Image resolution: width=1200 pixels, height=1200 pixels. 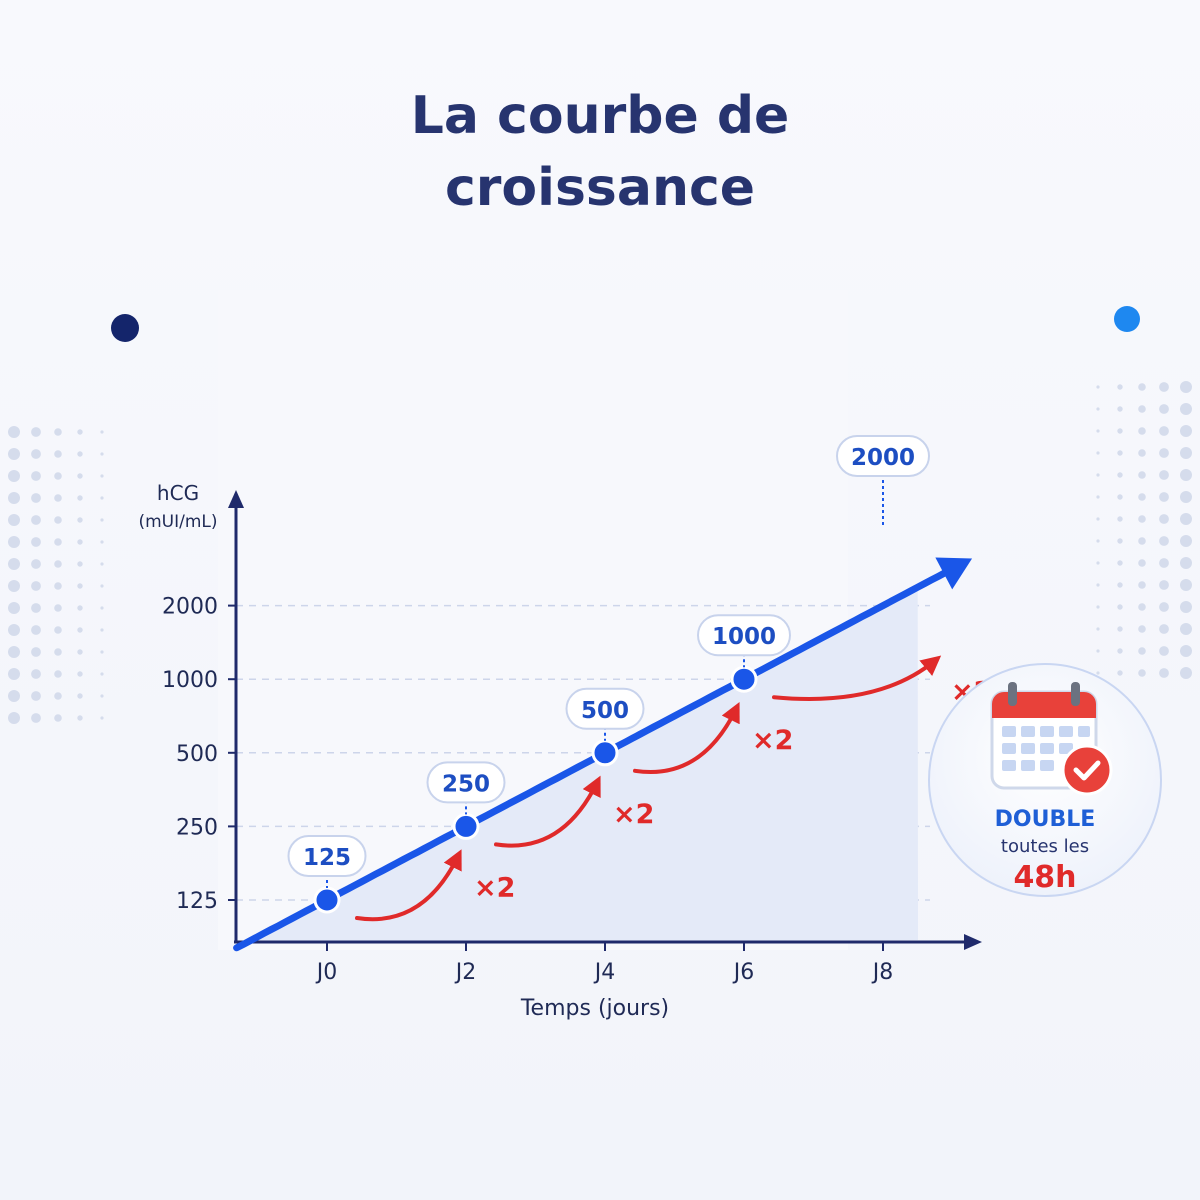 I want to click on curve-arrowhead, so click(x=954, y=573).